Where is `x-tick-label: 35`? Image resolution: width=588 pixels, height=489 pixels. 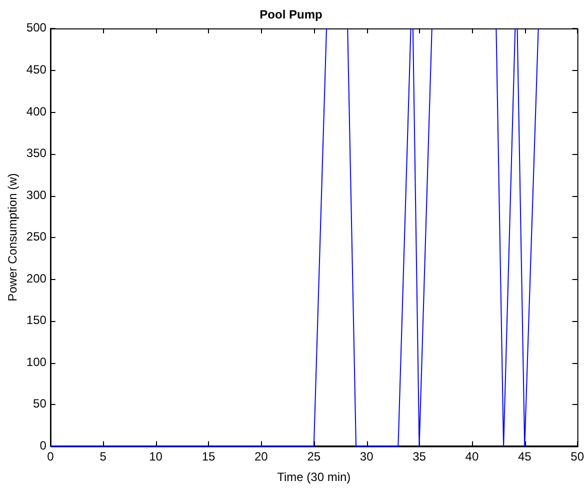 x-tick-label: 35 is located at coordinates (419, 457).